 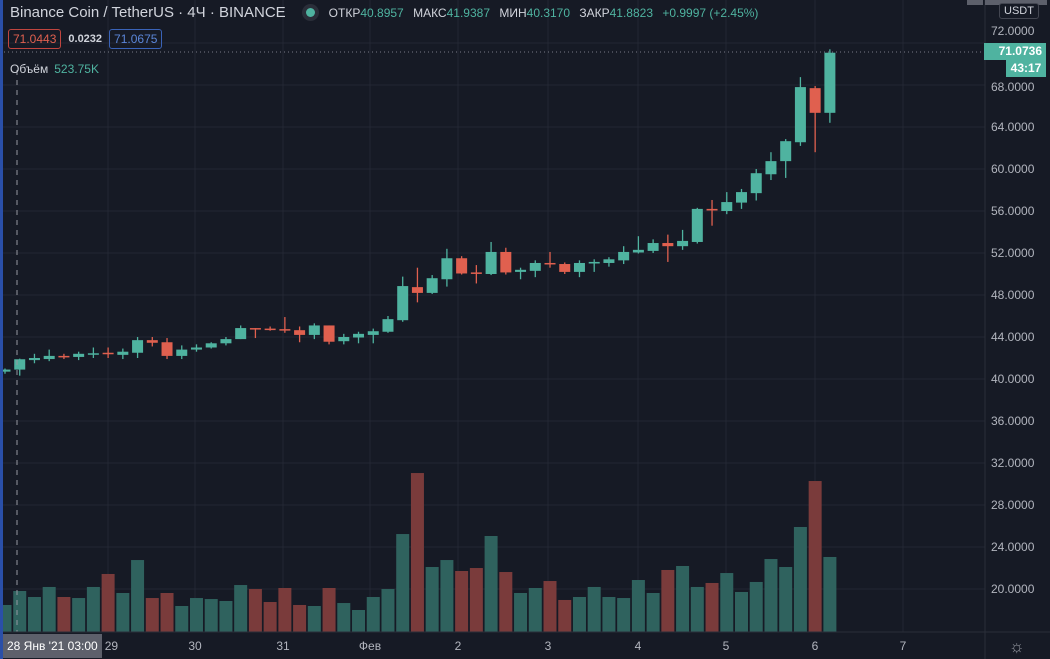 I want to click on add-button, so click(x=975, y=2).